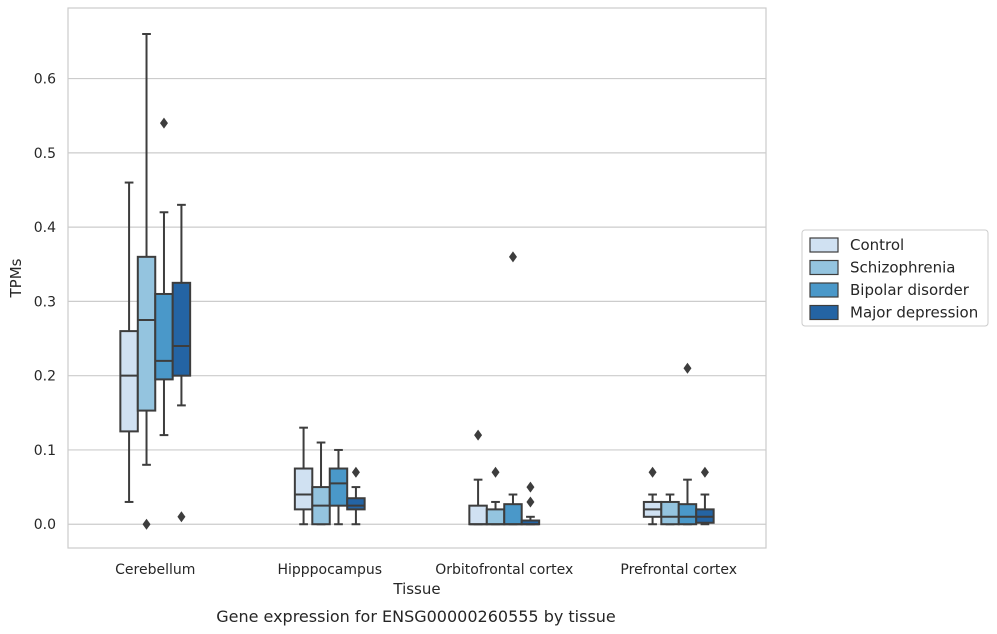 This screenshot has width=997, height=634. Describe the element at coordinates (914, 313) in the screenshot. I see `legend-label: Major depression` at that location.